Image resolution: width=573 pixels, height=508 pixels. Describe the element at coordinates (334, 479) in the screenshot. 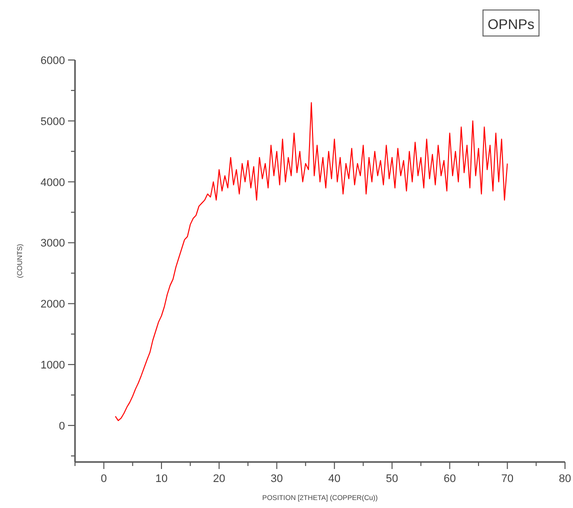

I see `x-tick-label: 40` at that location.